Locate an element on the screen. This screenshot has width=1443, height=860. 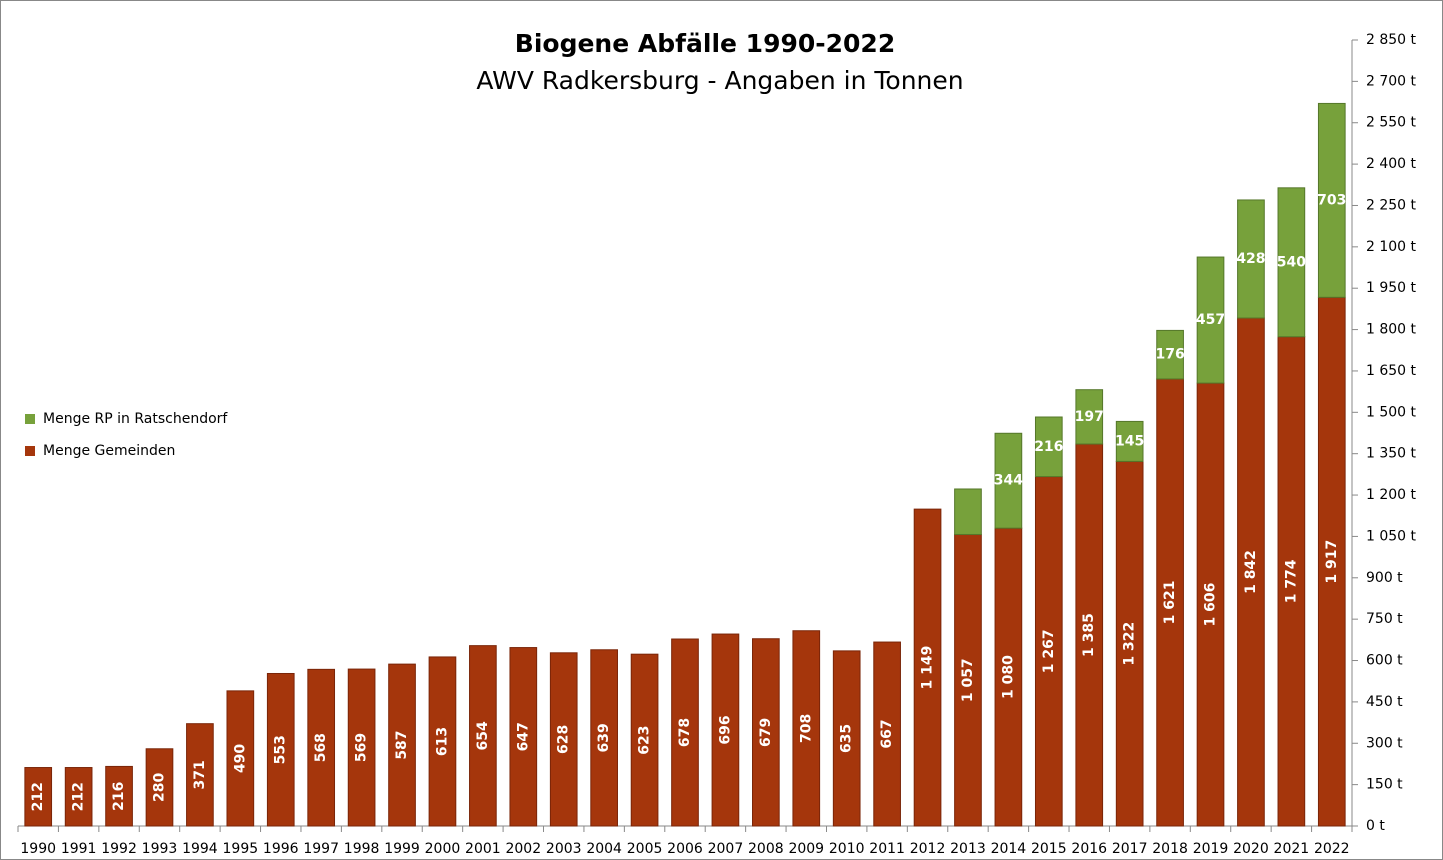
y-tick-label: 300 t is located at coordinates (1384, 743).